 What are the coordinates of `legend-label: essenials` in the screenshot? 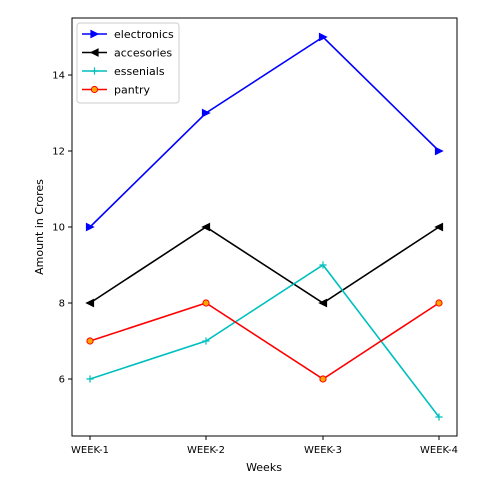 It's located at (139, 71).